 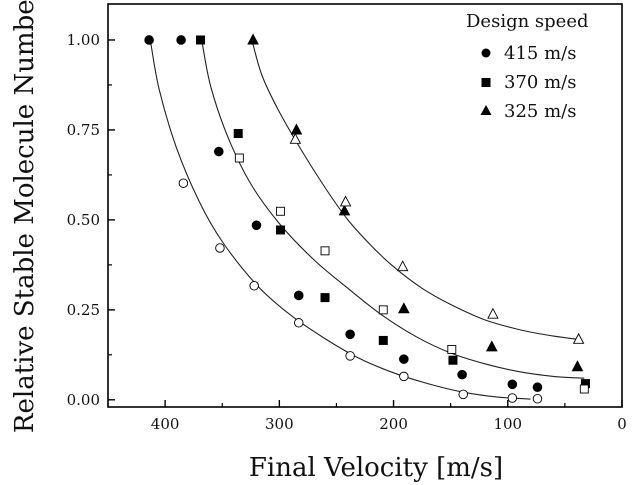 I want to click on y-axis-title: Relative Stable Molecule Number, so click(x=25, y=216).